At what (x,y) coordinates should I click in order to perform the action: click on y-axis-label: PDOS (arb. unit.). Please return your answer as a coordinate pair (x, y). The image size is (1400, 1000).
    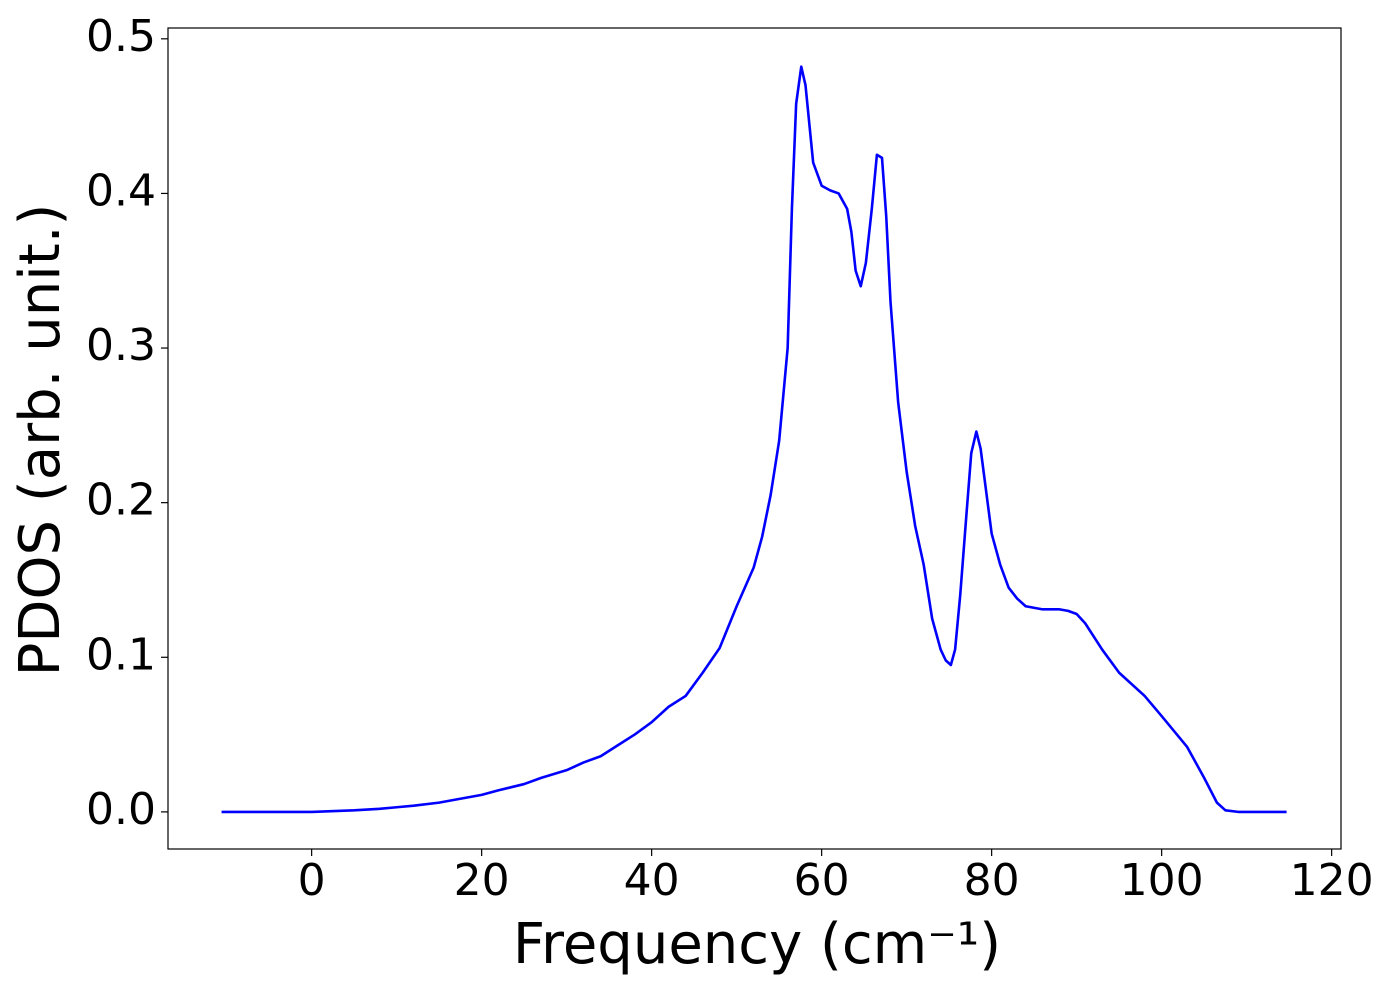
    Looking at the image, I should click on (40, 440).